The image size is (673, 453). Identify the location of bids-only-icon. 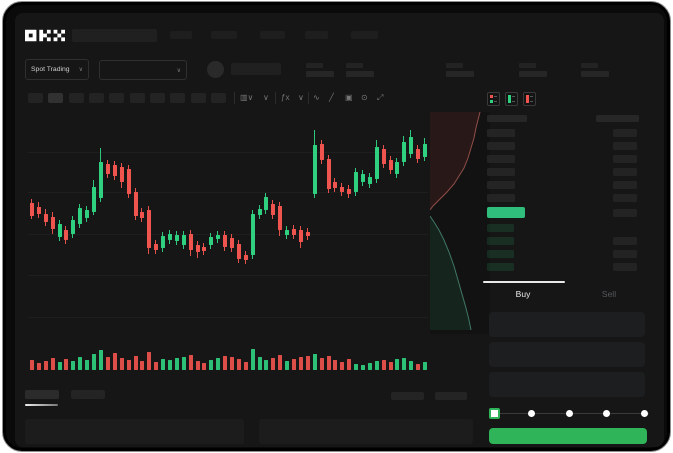
(511, 99).